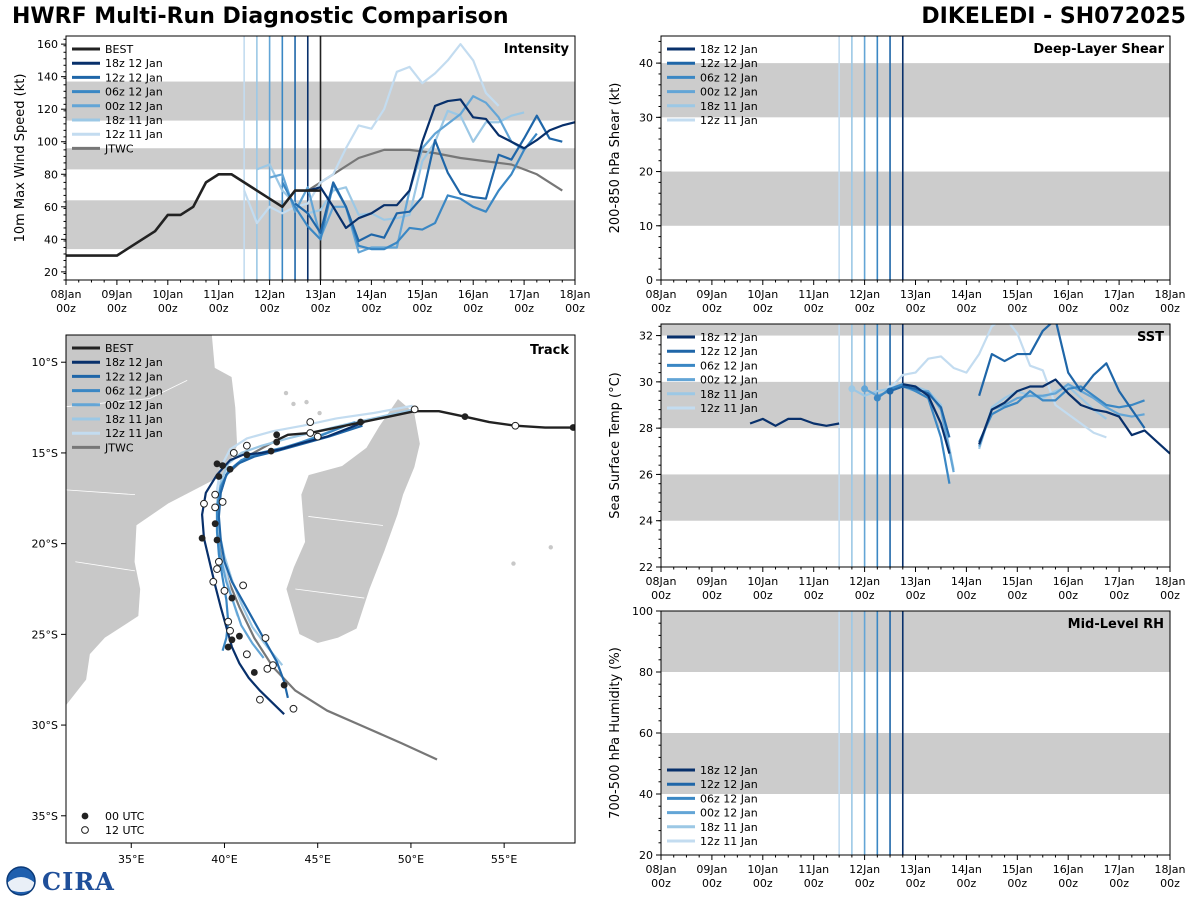 The width and height of the screenshot is (1200, 900). I want to click on figure-title-right: DIKELEDI - SH072025, so click(1053, 16).